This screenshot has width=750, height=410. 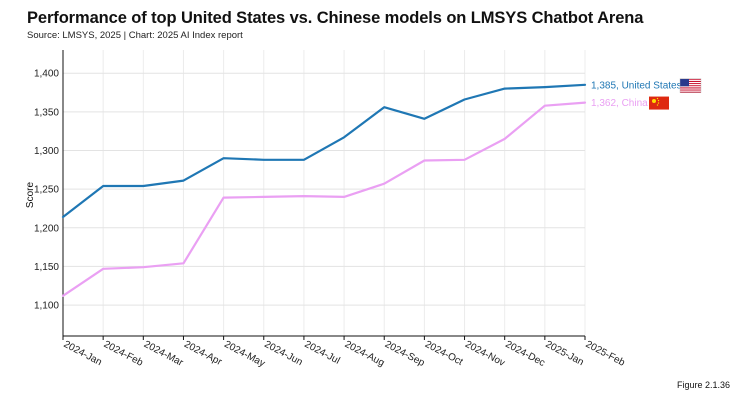 I want to click on x-tick-label: 2024-Oct, so click(x=444, y=353).